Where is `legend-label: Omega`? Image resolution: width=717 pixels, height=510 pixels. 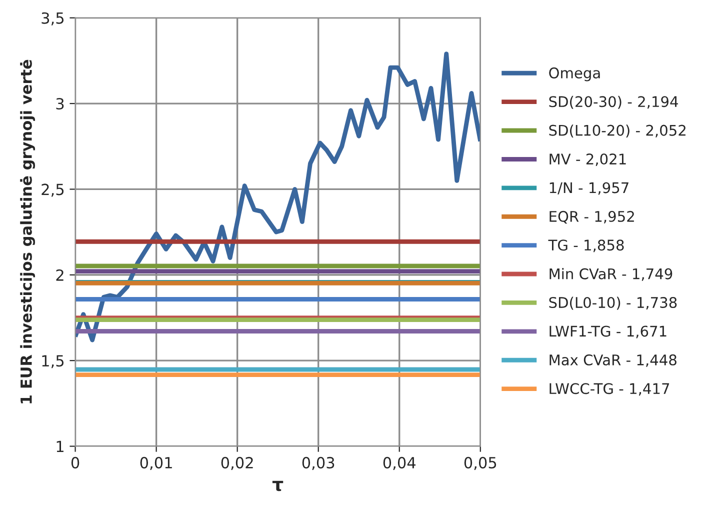
legend-label: Omega is located at coordinates (574, 74).